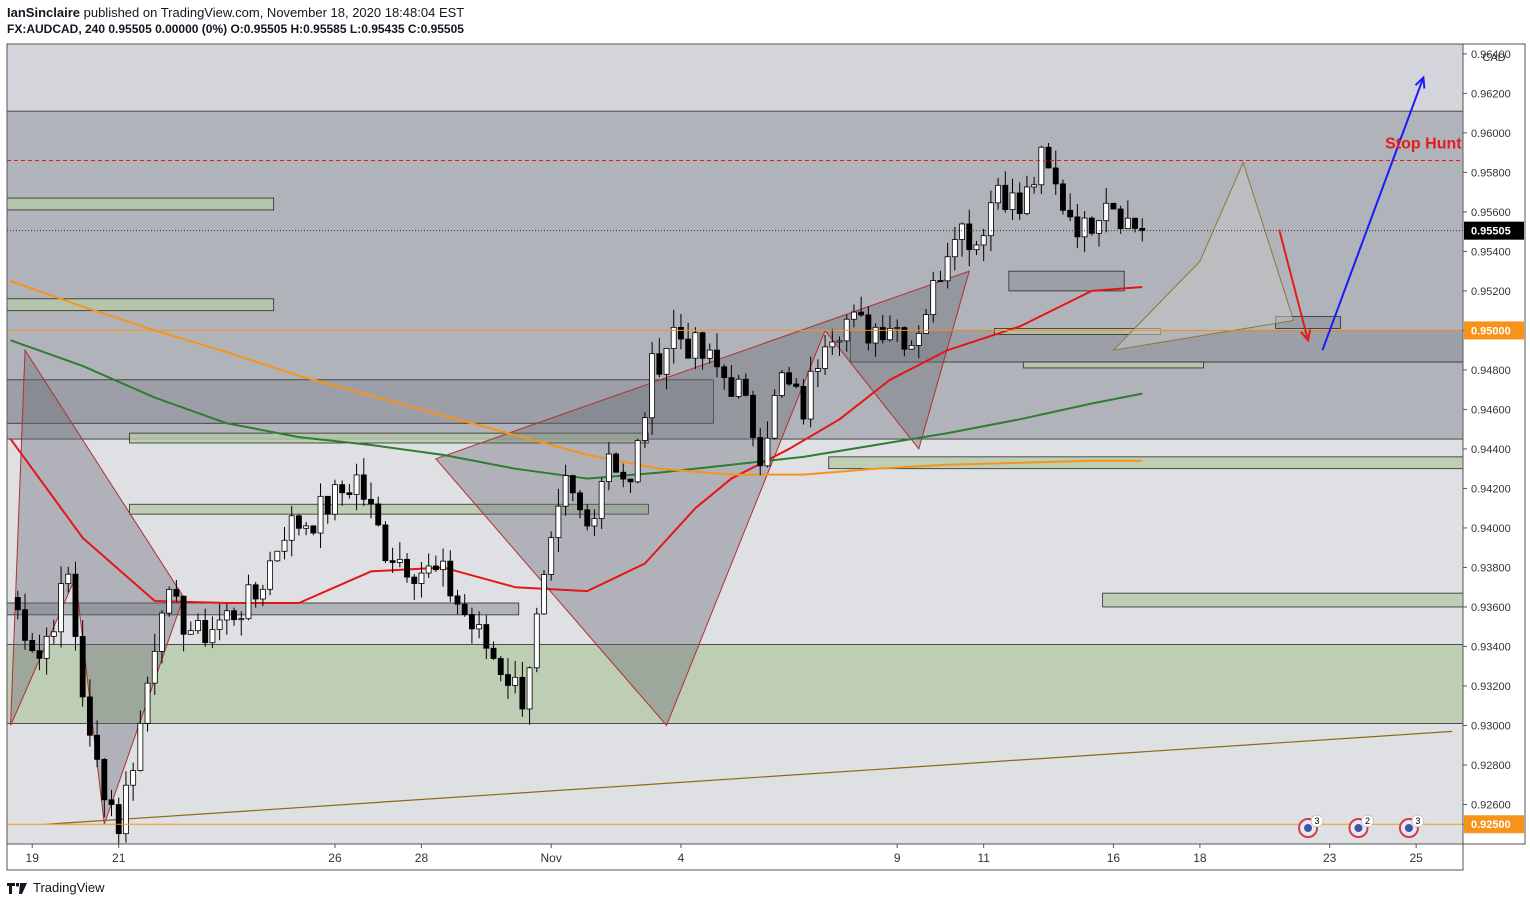 The image size is (1530, 909). Describe the element at coordinates (1491, 450) in the screenshot. I see `y-tick-label: 0.94400` at that location.